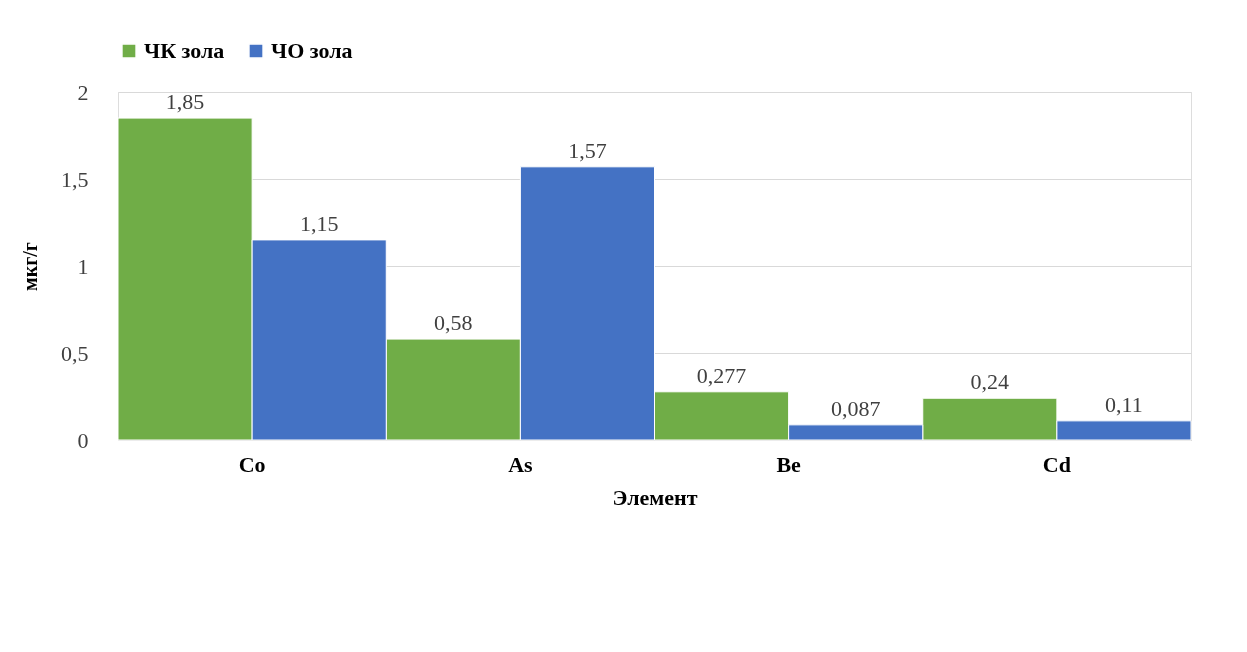 The image size is (1247, 652). What do you see at coordinates (1056, 464) in the screenshot?
I see `x-tick-label: Cd` at bounding box center [1056, 464].